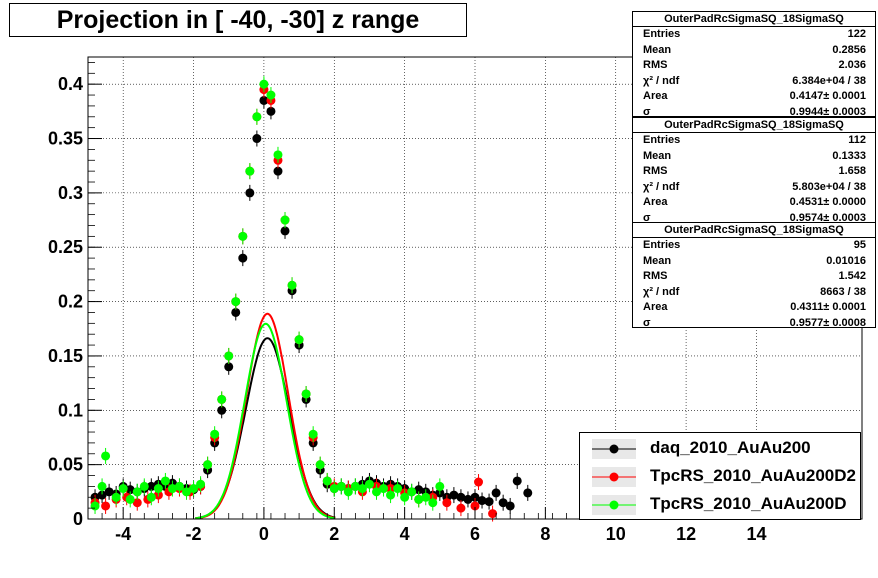 This screenshot has height=578, width=878. I want to click on stats-row: Area 0.4147± 0.0001, so click(754, 97).